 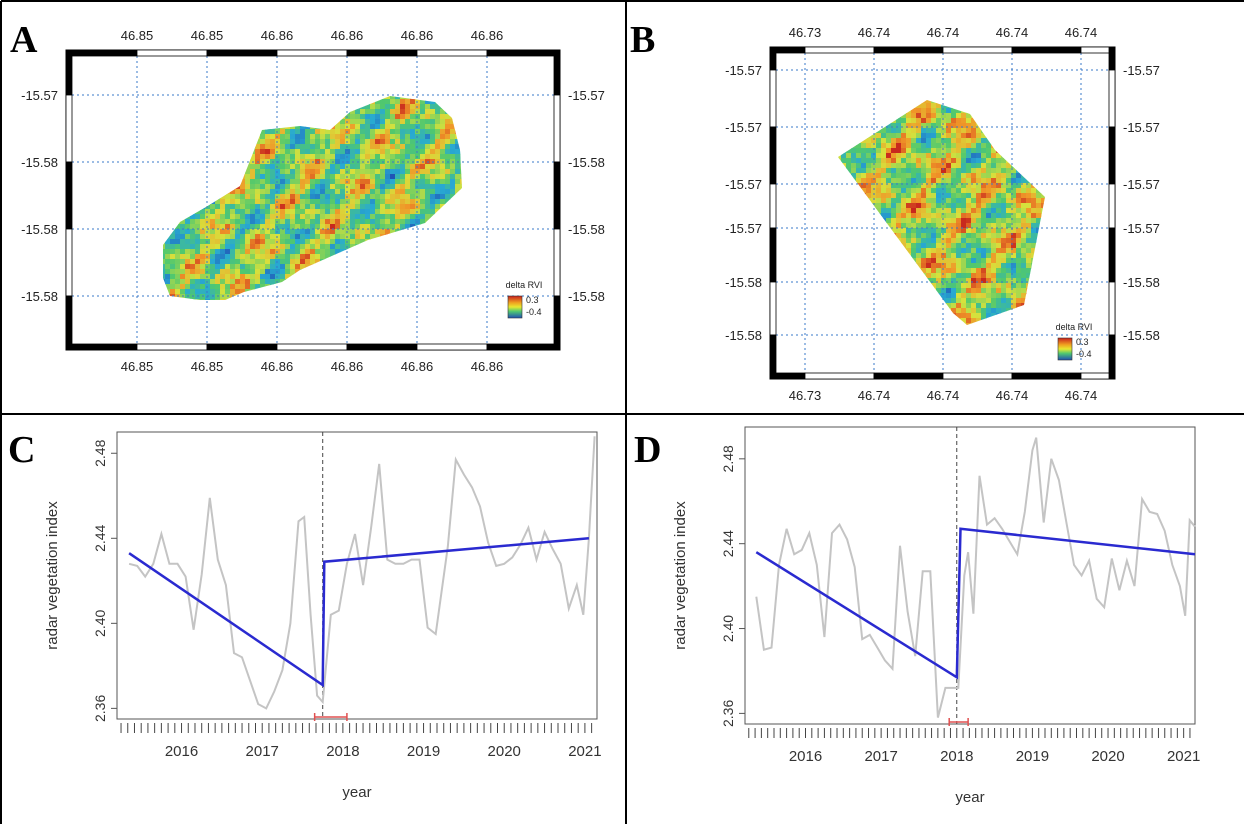 I want to click on tick-label-top: 46.85, so click(x=207, y=35).